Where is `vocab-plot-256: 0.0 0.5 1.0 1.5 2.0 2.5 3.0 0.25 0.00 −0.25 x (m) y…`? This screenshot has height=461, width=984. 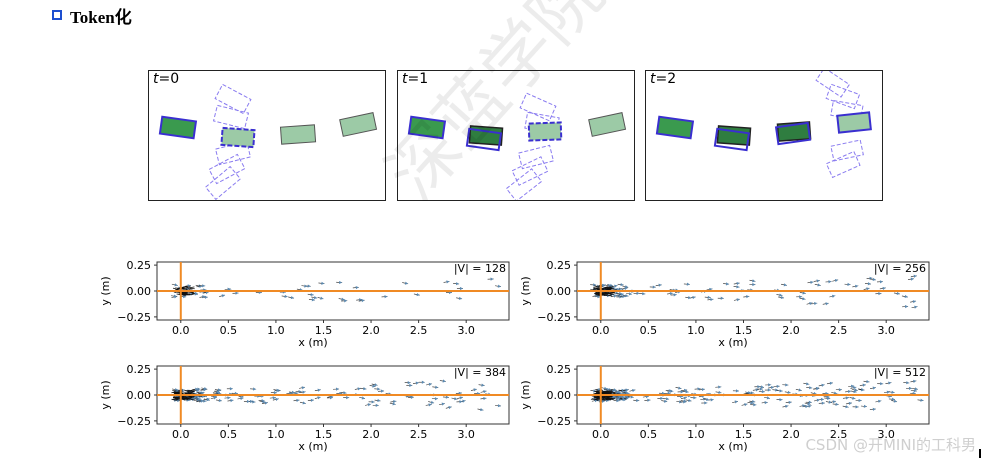 vocab-plot-256: 0.0 0.5 1.0 1.5 2.0 2.5 3.0 0.25 0.00 −0.25 x (m) y… is located at coordinates (724, 304).